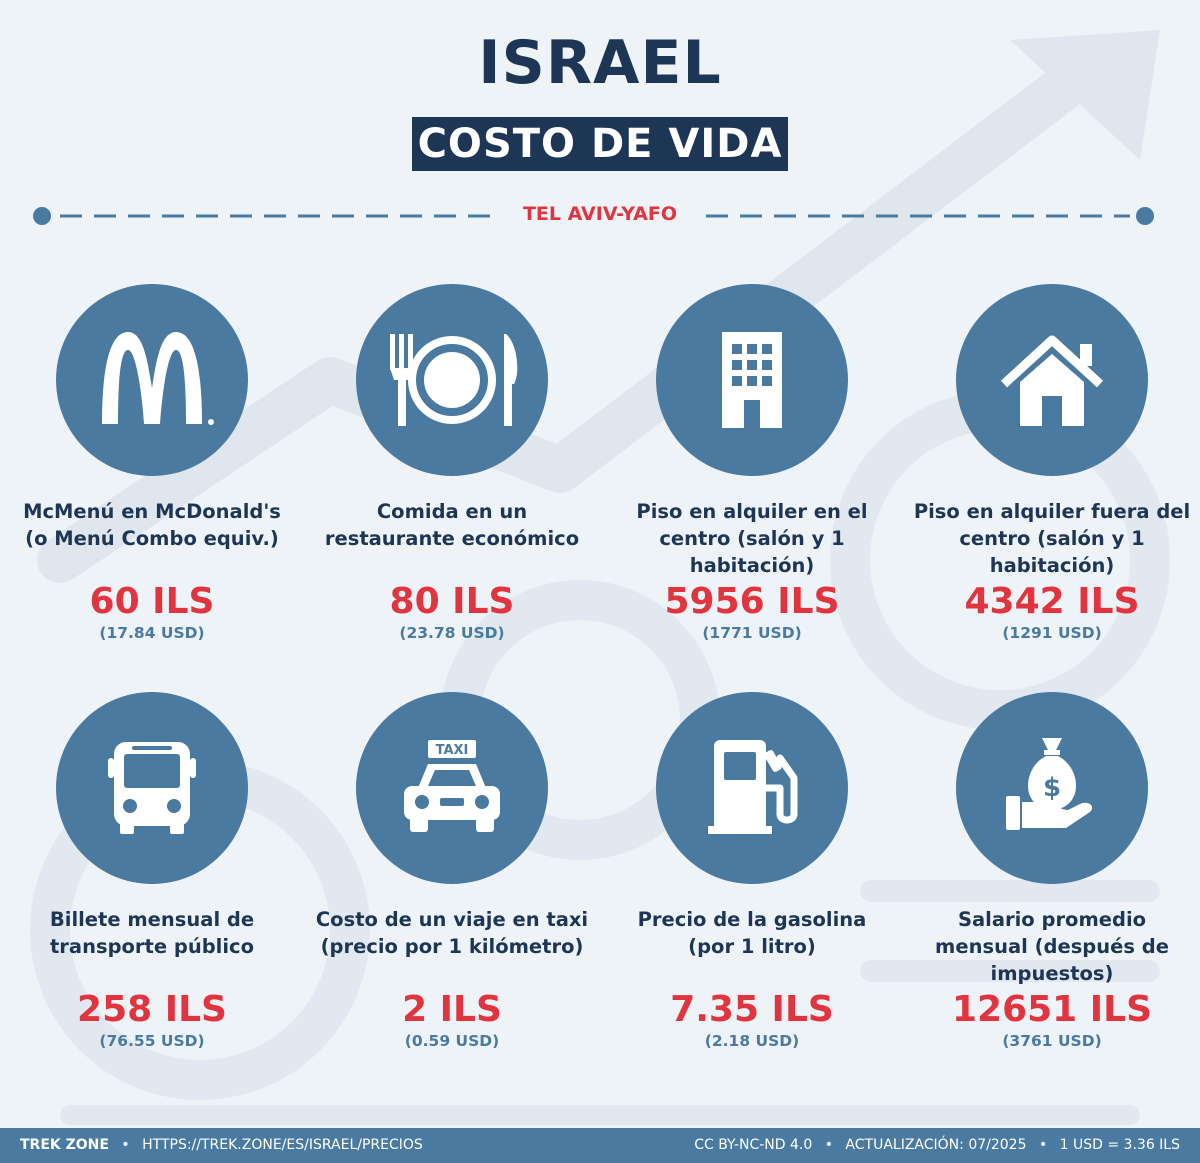 This screenshot has width=1200, height=1163. I want to click on gas-pump-icon, so click(752, 788).